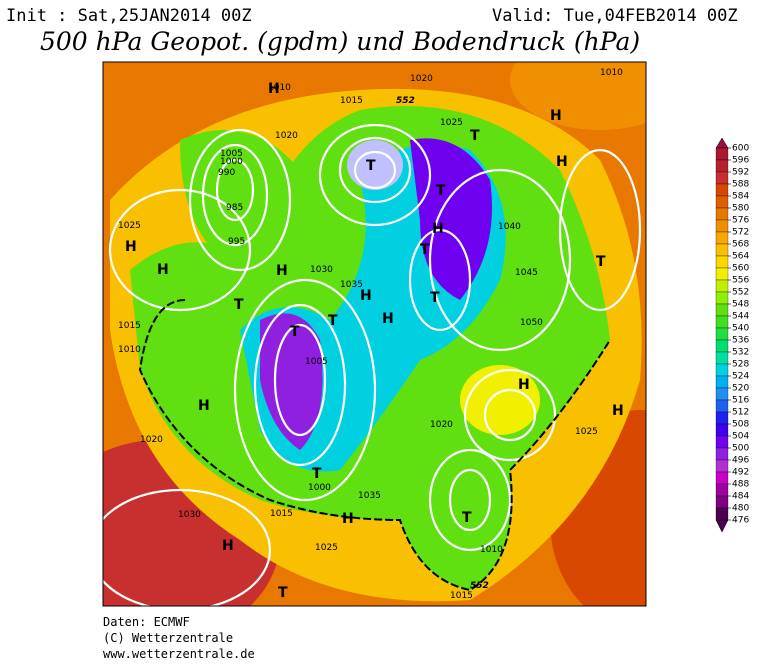  Describe the element at coordinates (740, 317) in the screenshot. I see `colorbar-label: 544` at that location.